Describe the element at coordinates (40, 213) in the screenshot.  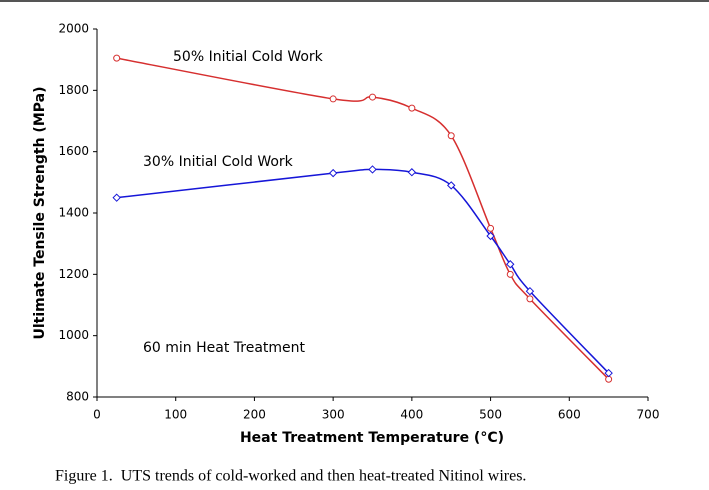
I see `y-axis-label: Ultimate Tensile Strength (MPa)` at that location.